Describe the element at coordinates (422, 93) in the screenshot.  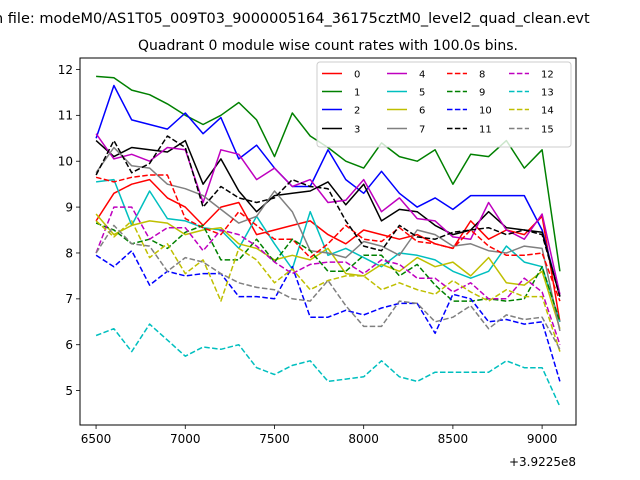
I see `legend-label-5: 5` at that location.